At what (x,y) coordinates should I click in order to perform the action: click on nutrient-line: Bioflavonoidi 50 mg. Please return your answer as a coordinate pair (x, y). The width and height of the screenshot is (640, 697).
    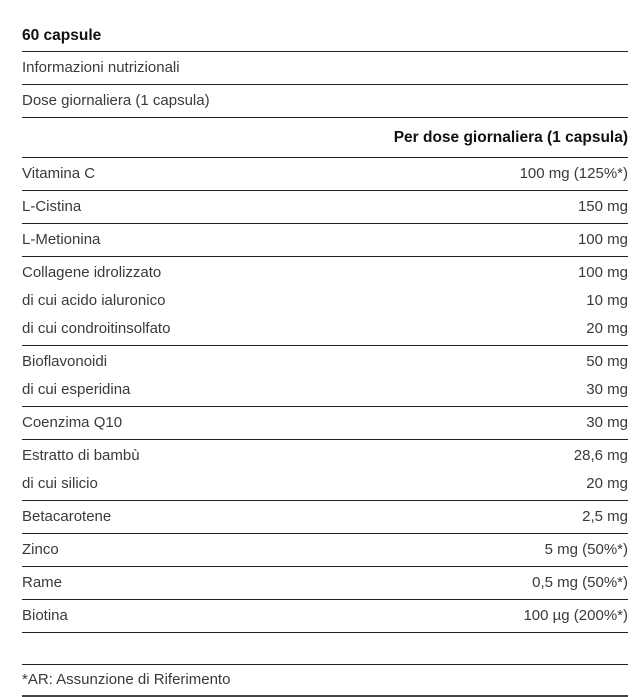
    Looking at the image, I should click on (325, 362).